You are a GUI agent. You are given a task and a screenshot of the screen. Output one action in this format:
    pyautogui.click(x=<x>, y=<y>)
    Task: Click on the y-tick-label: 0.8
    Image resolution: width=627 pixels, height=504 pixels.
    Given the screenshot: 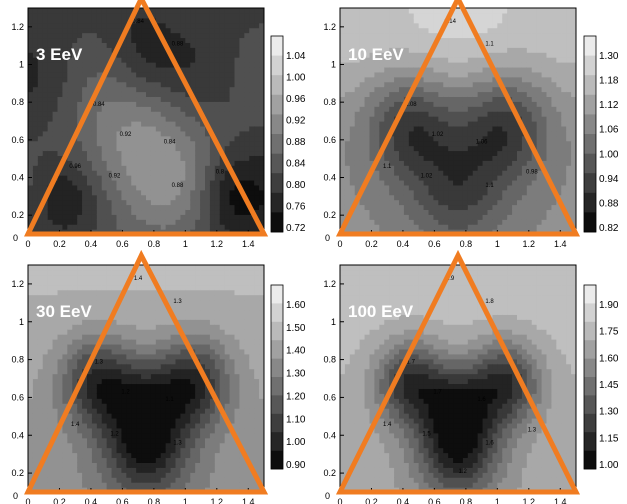 What is the action you would take?
    pyautogui.click(x=329, y=102)
    